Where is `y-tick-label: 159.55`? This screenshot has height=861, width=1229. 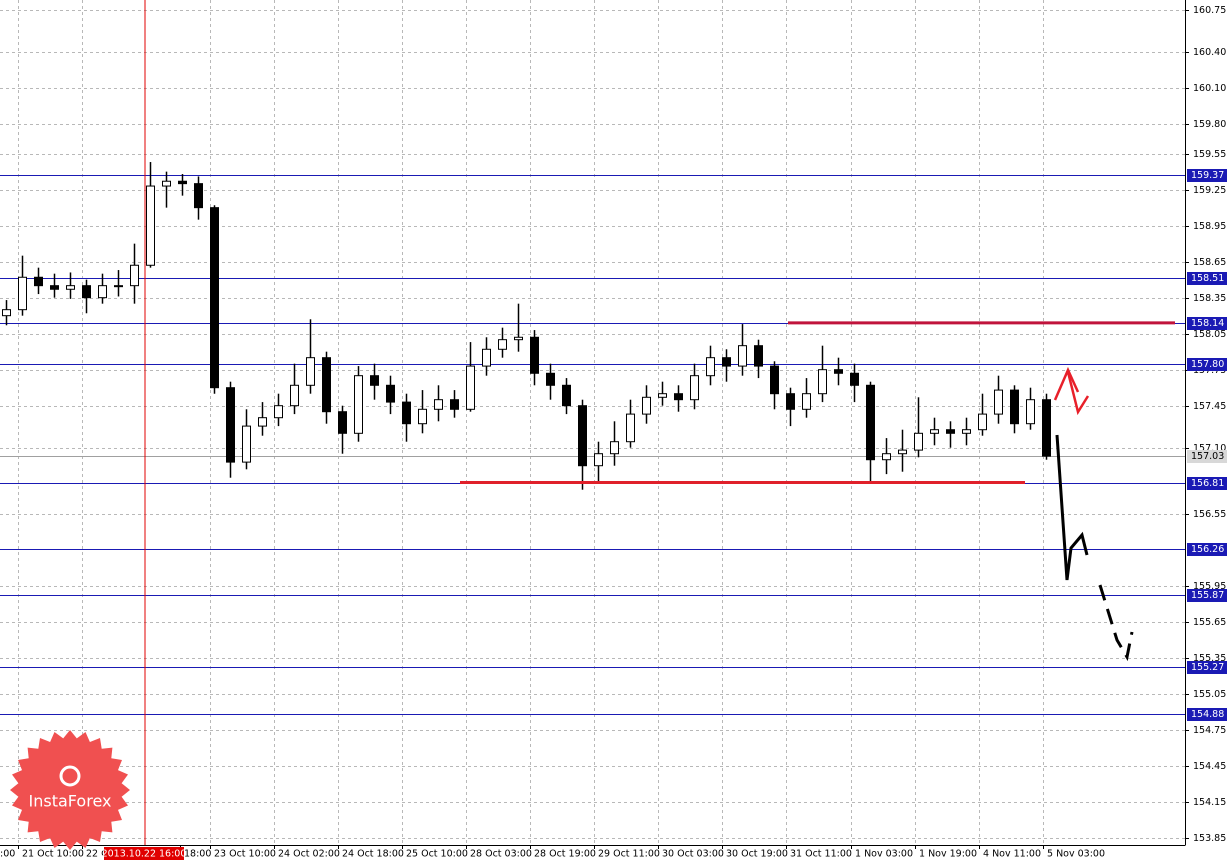
y-tick-label: 159.55 is located at coordinates (1209, 154).